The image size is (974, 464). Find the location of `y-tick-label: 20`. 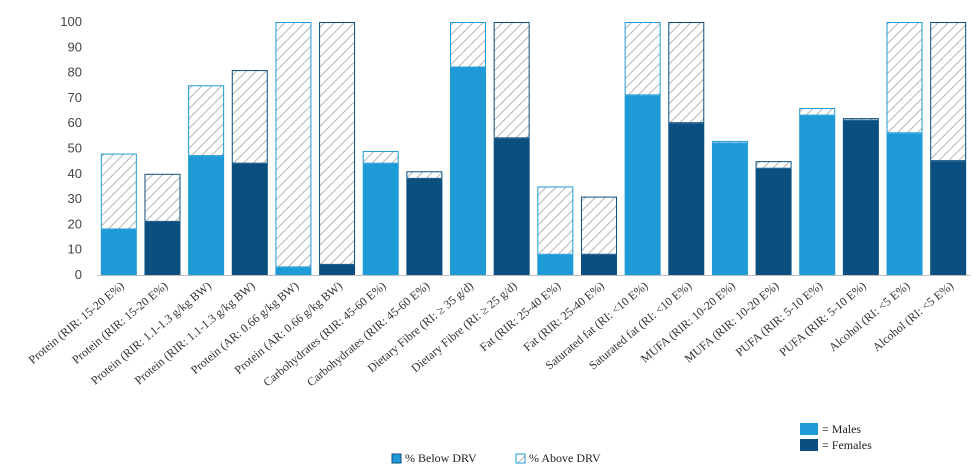

y-tick-label: 20 is located at coordinates (75, 223).